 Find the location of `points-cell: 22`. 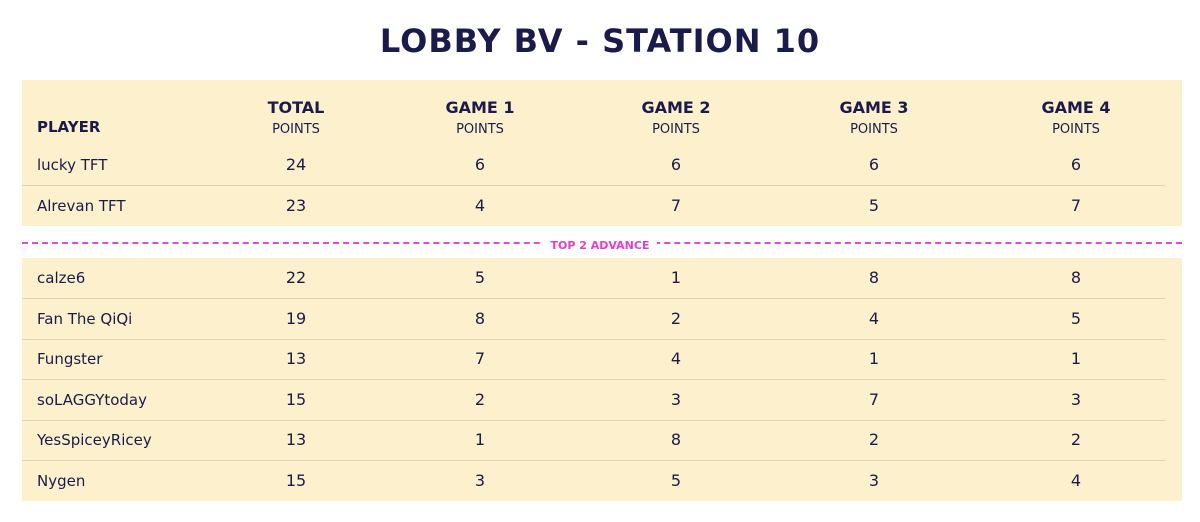

points-cell: 22 is located at coordinates (296, 277).